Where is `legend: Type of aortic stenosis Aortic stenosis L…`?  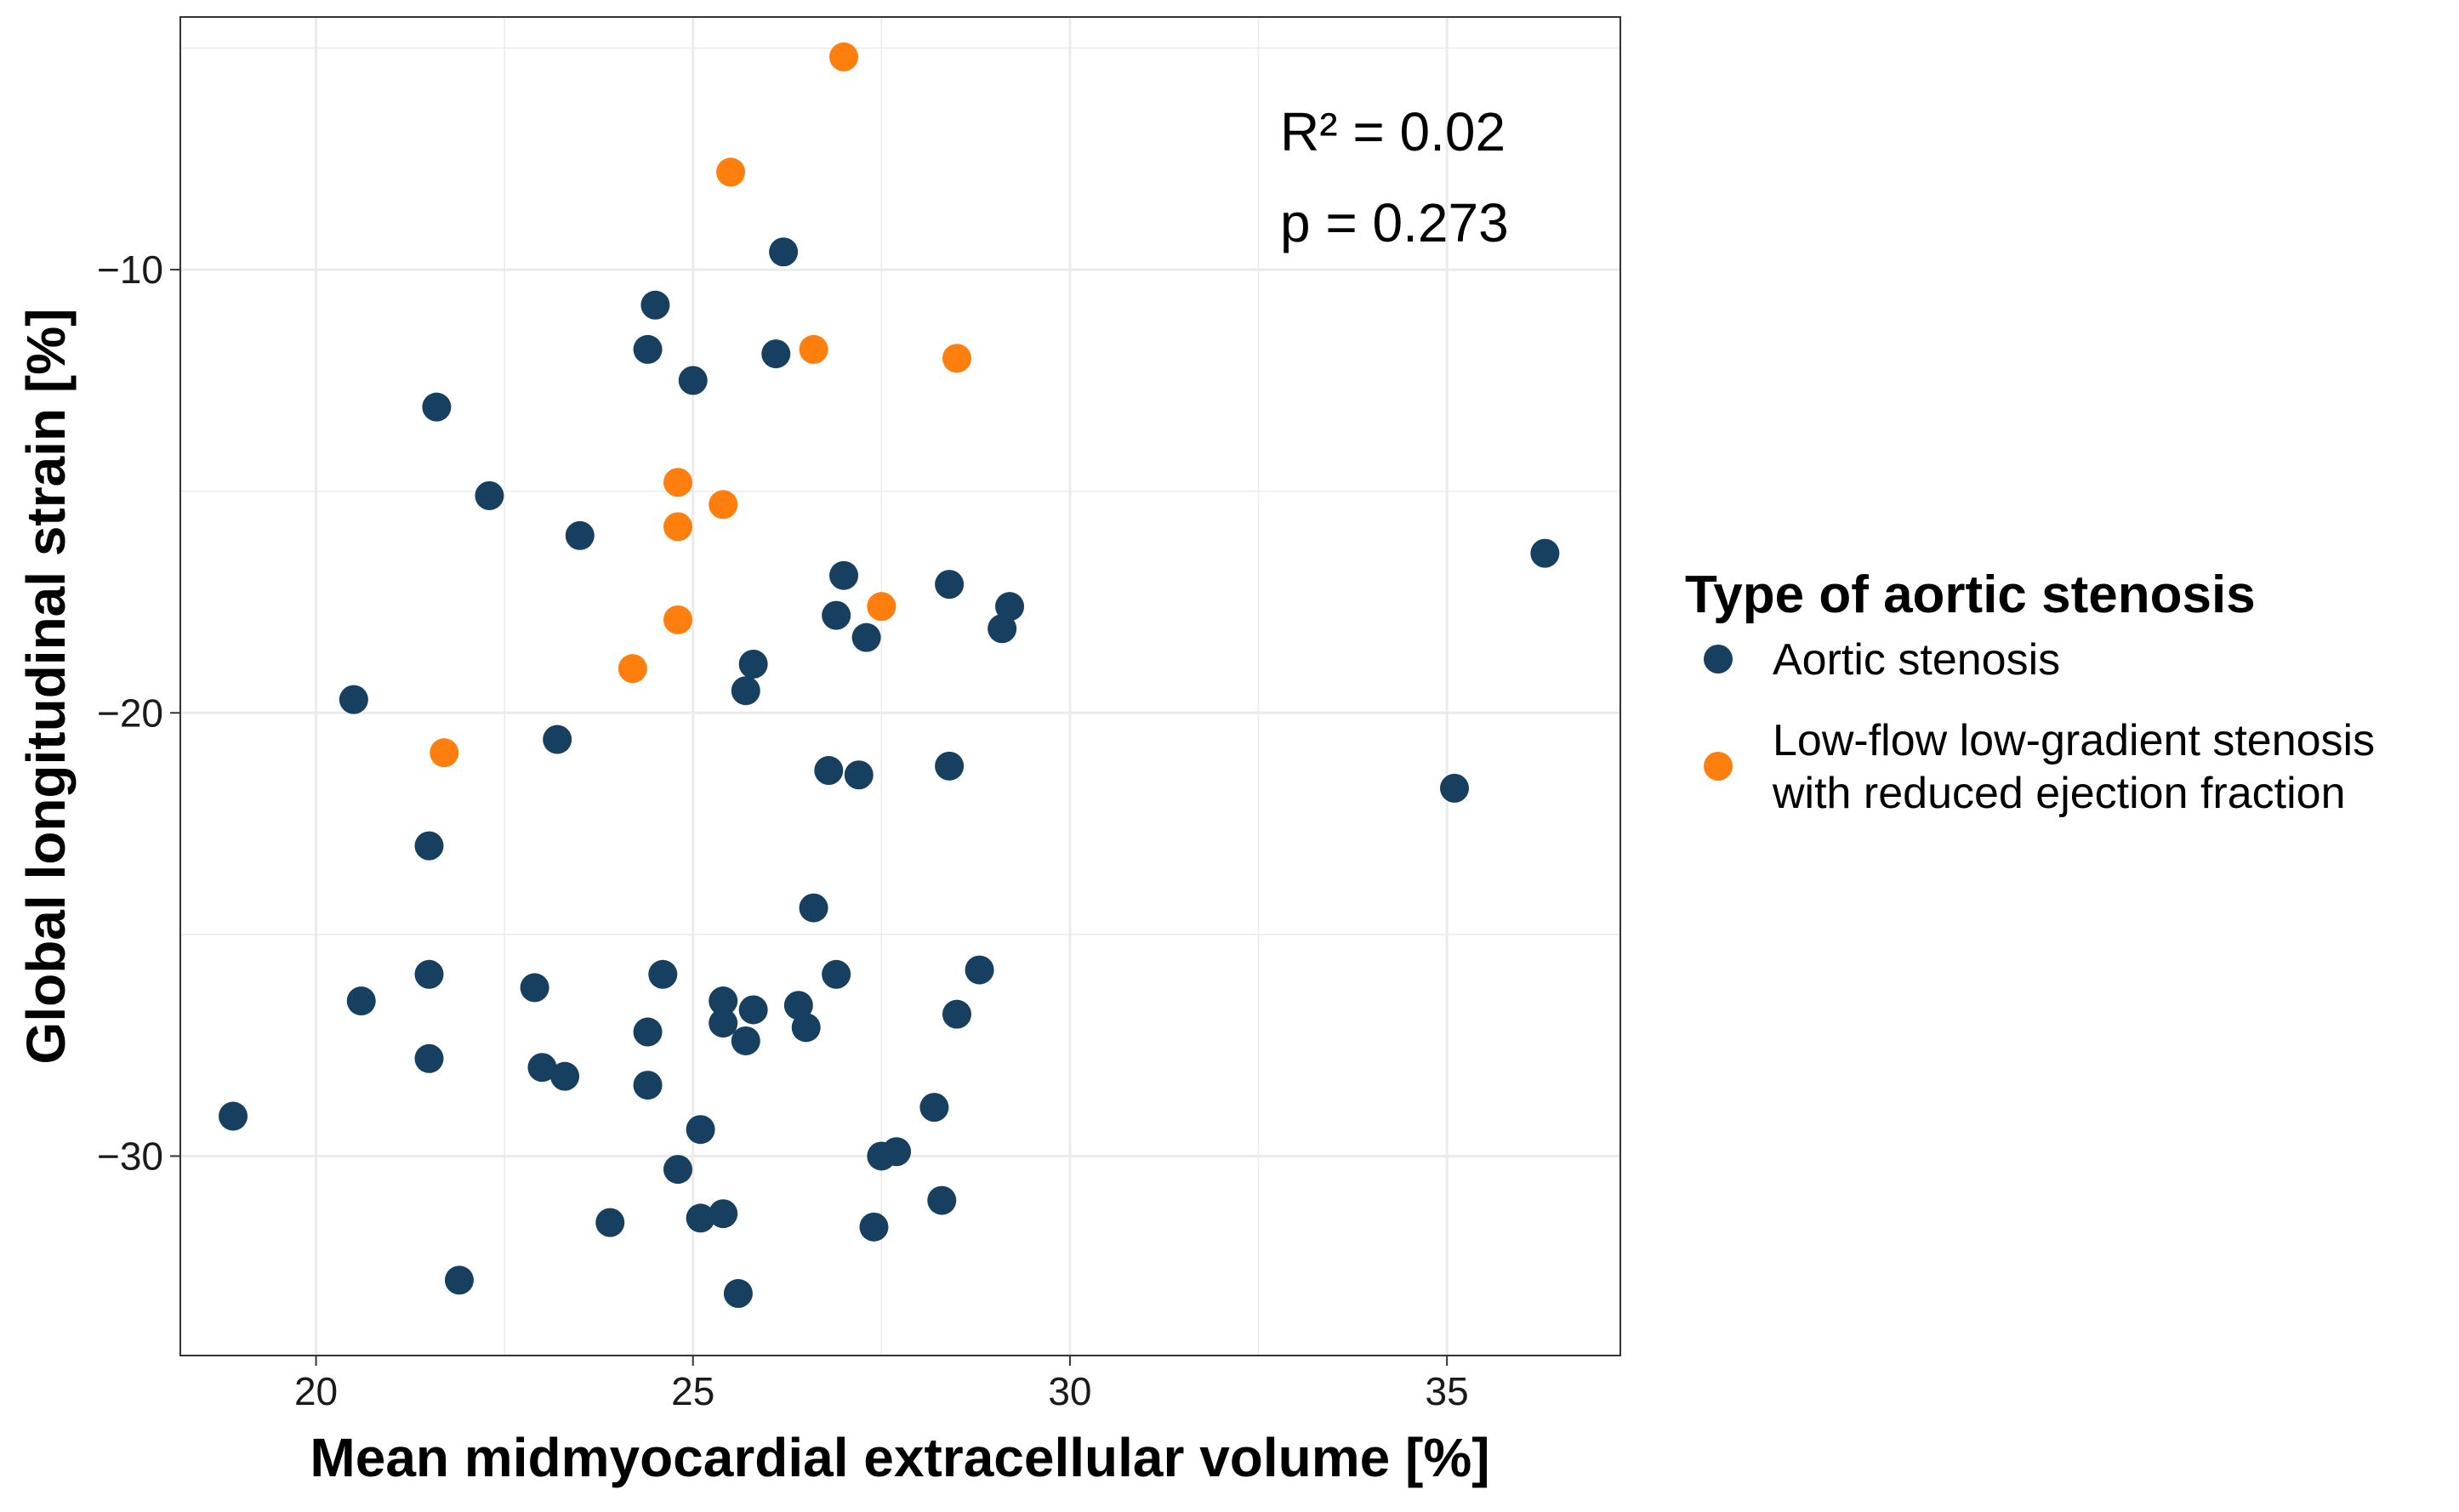
legend: Type of aortic stenosis Aortic stenosis L… is located at coordinates (2030, 692).